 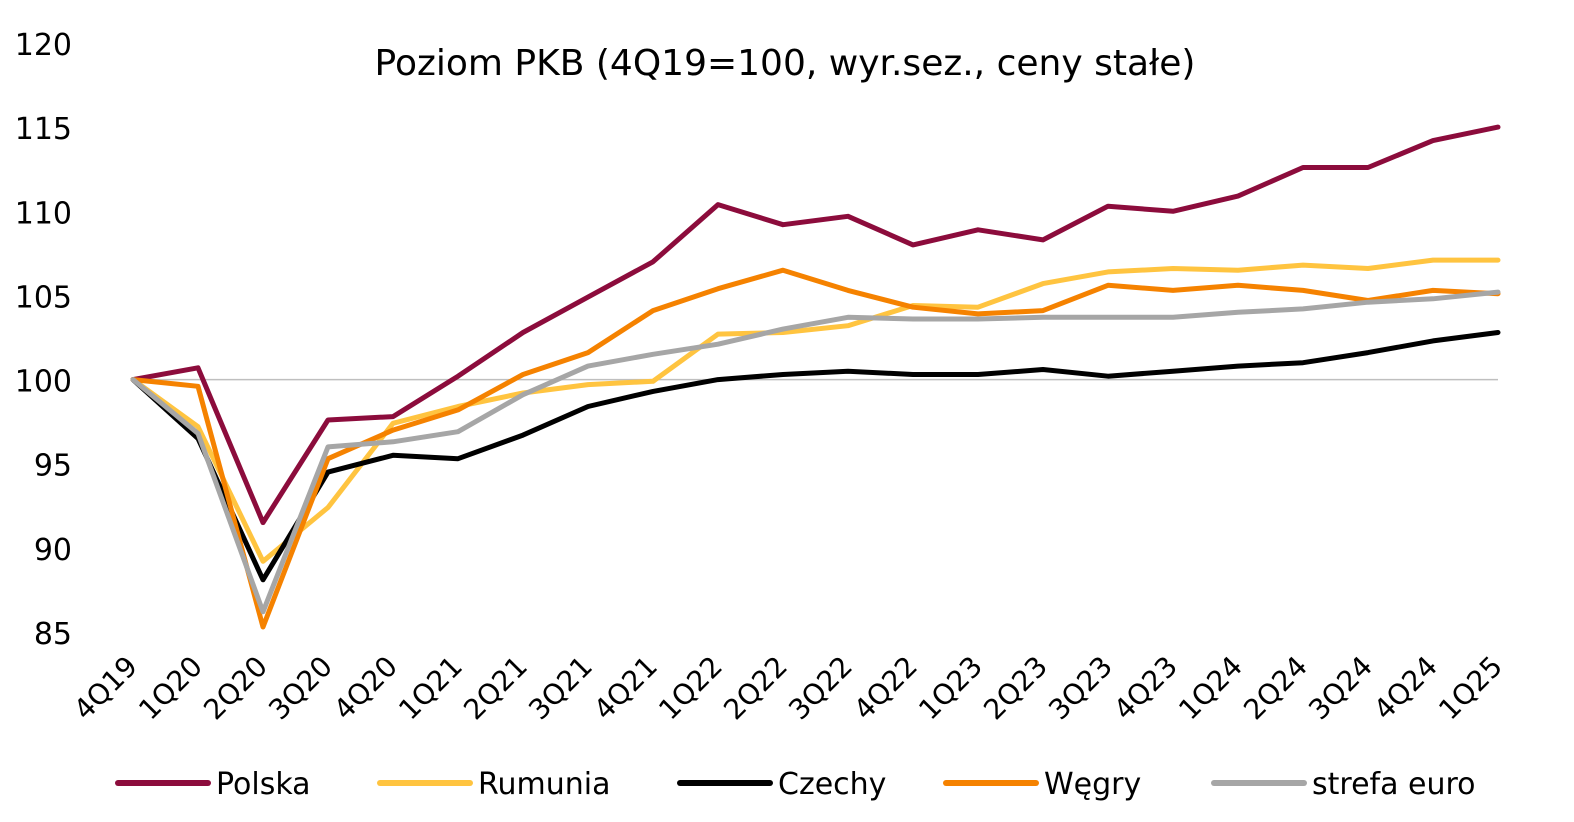 I want to click on y-tick-label: 85, so click(x=53, y=634).